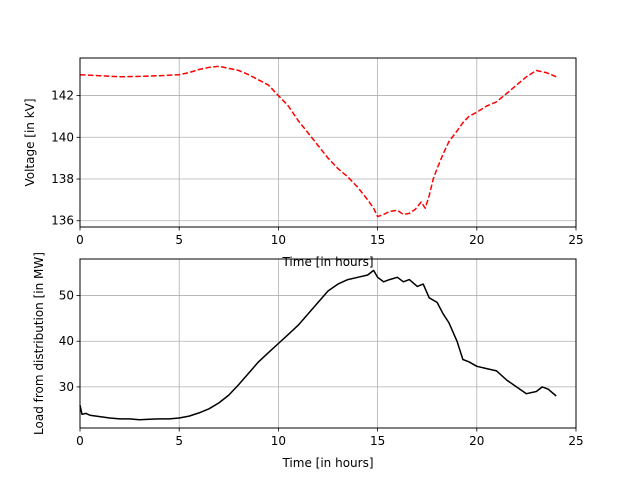 The height and width of the screenshot is (480, 640). Describe the element at coordinates (377, 441) in the screenshot. I see `load-x-tick-label: 15` at that location.